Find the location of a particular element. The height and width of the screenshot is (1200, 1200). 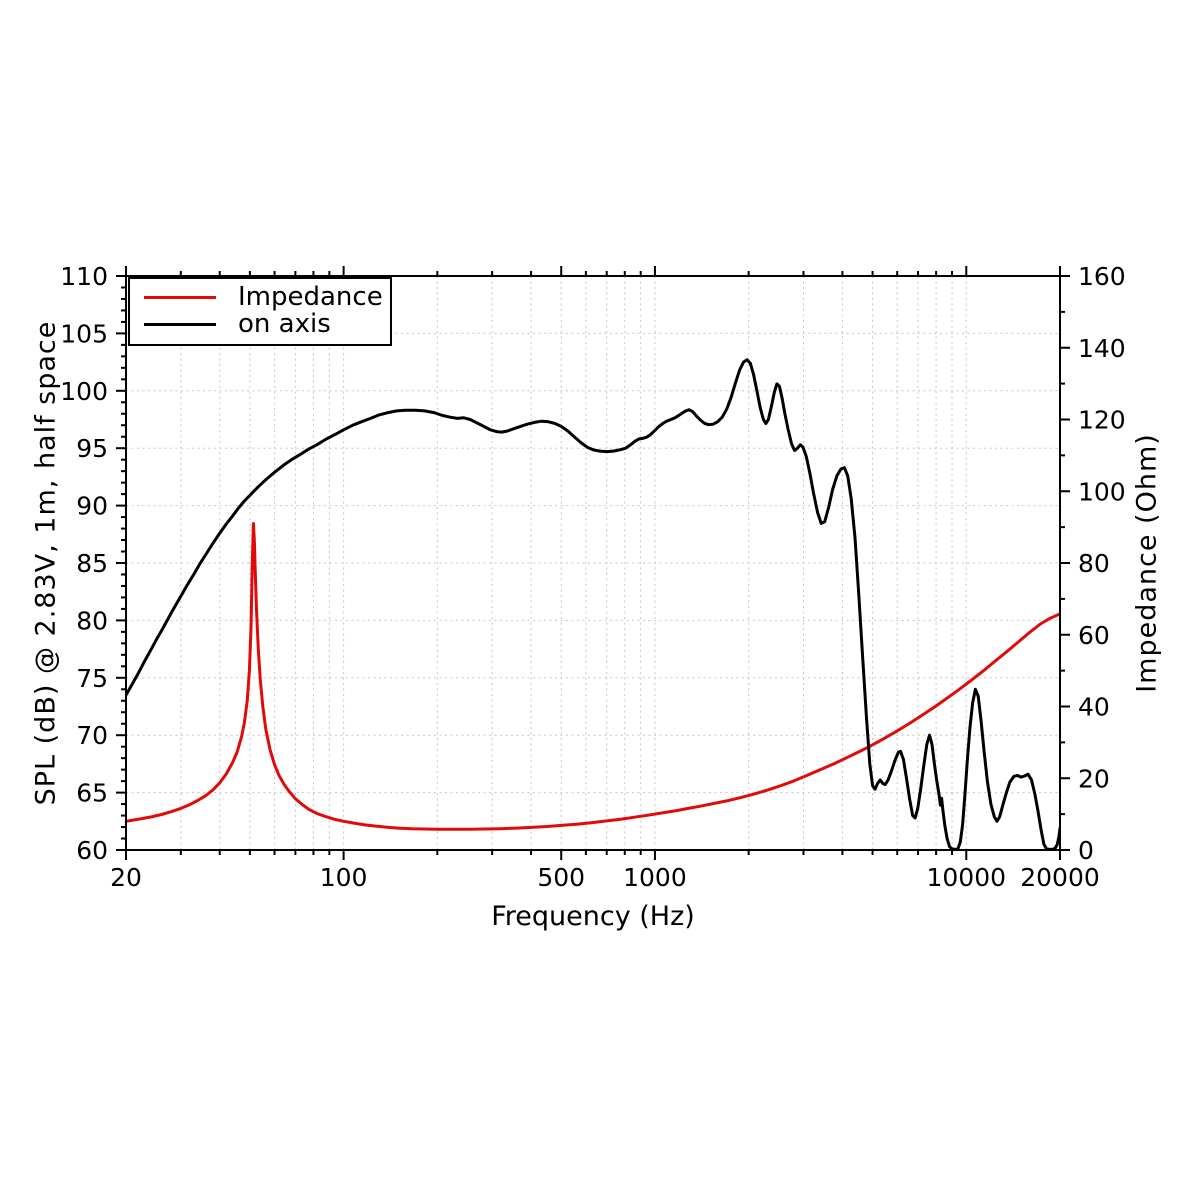

x-tick-label: 10000 is located at coordinates (967, 877).